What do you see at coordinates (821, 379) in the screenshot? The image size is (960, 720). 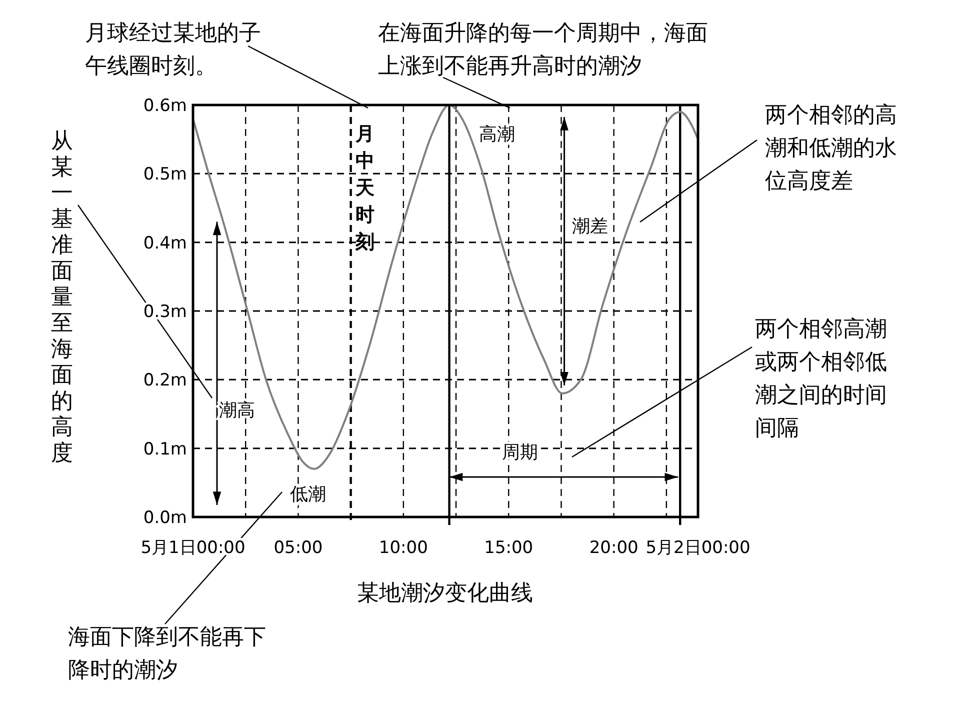 I see `text: 两个相邻高潮或两个相邻低潮之间的时间间隔` at bounding box center [821, 379].